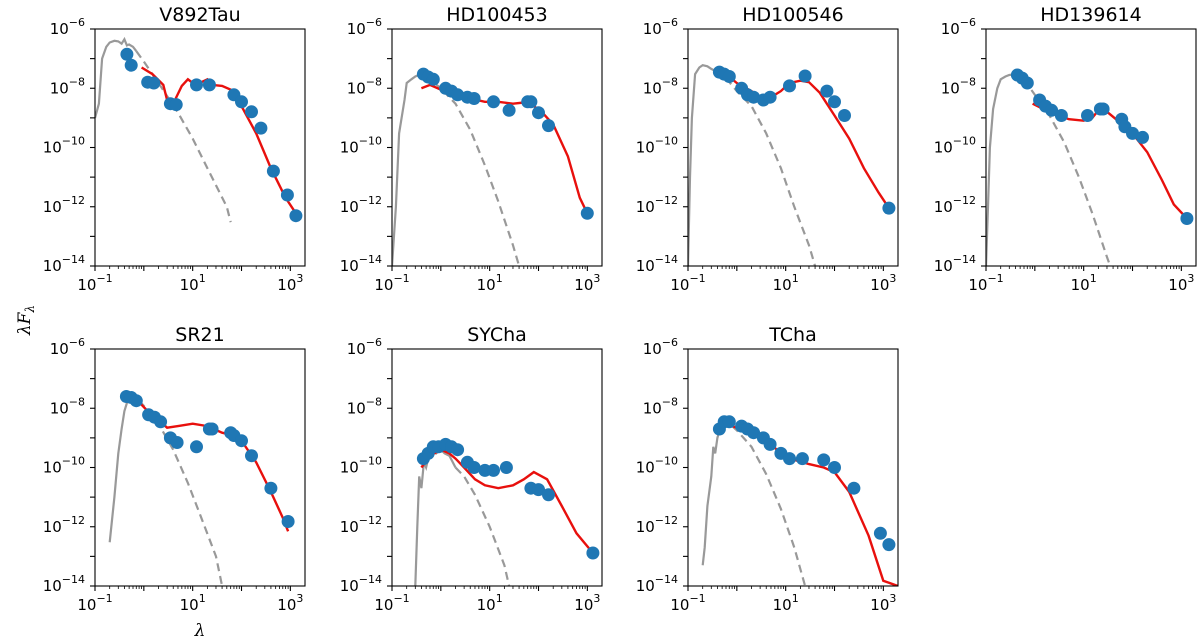 Image resolution: width=1200 pixels, height=643 pixels. Describe the element at coordinates (792, 15) in the screenshot. I see `panel-title: HD100546` at that location.